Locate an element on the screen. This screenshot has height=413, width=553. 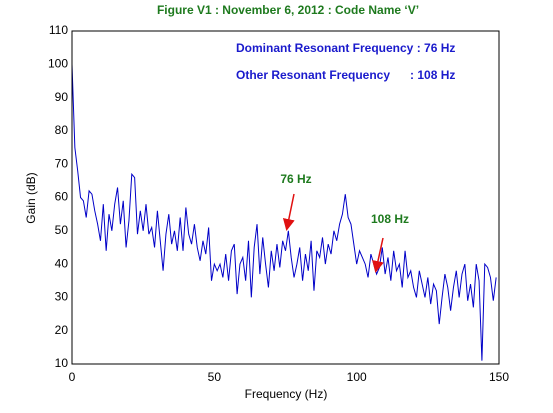
y-tick-label: 60 is located at coordinates (62, 197).